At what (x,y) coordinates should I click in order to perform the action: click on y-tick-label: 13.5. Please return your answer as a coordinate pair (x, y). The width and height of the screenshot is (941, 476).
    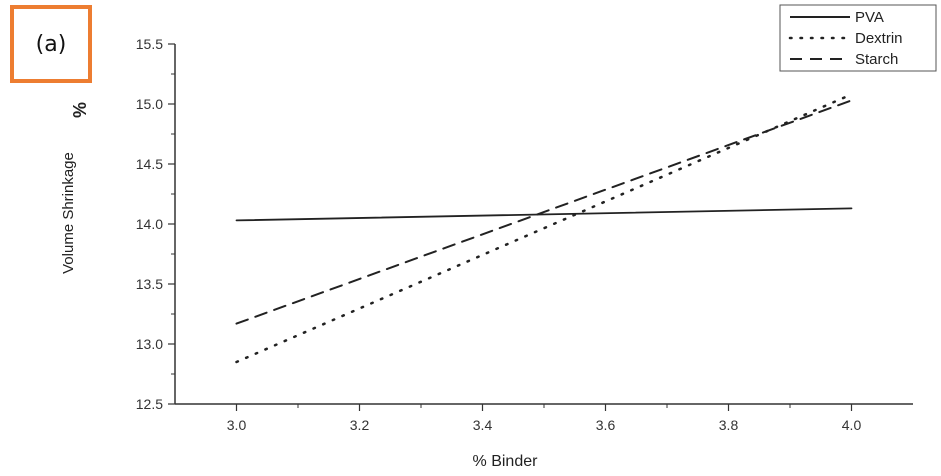
    Looking at the image, I should click on (149, 284).